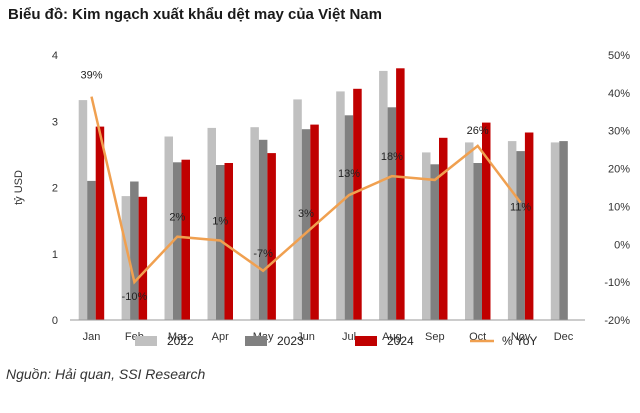 The image size is (640, 413). Describe the element at coordinates (336, 341) in the screenshot. I see `legend: 2022 2023 2024 % YoY` at that location.